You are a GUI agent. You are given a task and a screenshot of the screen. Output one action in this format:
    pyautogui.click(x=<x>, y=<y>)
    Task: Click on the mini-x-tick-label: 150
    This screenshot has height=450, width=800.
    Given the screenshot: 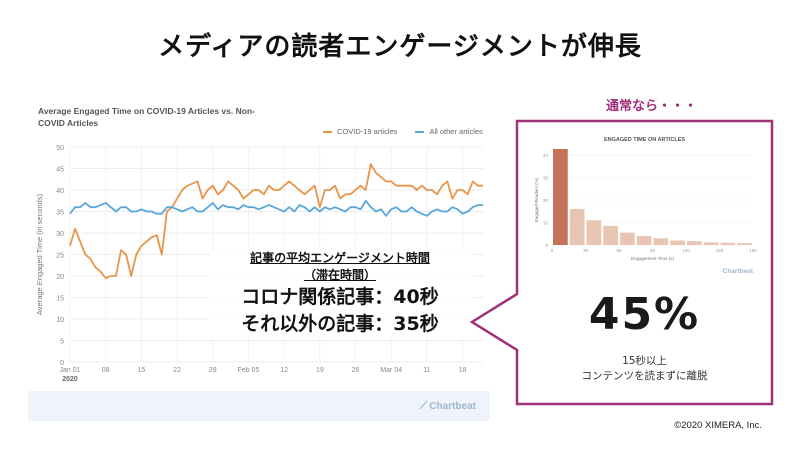 What is the action you would take?
    pyautogui.click(x=720, y=250)
    